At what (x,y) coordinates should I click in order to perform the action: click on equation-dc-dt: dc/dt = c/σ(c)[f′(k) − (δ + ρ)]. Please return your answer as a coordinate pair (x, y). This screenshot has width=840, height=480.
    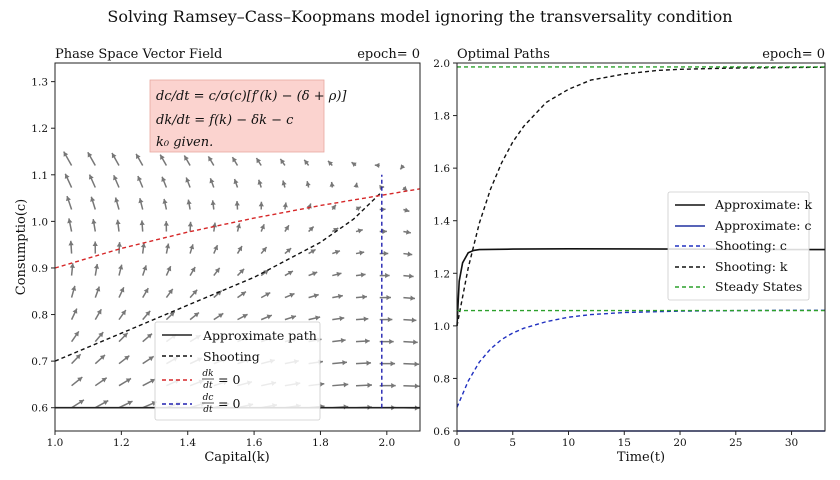
    Looking at the image, I should click on (251, 96).